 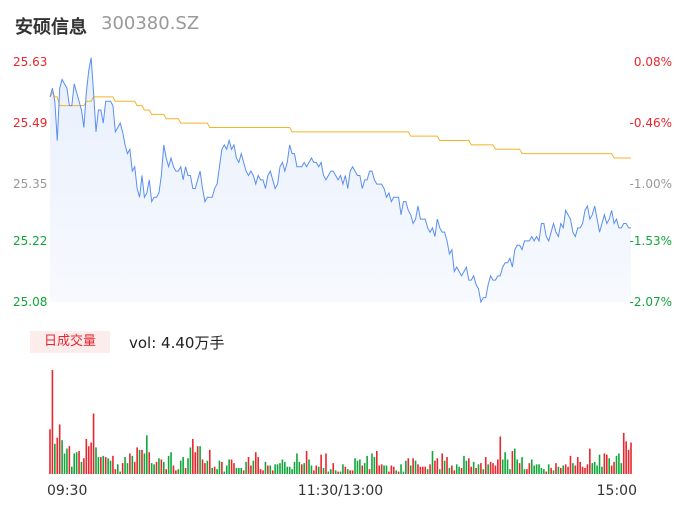 I want to click on y-right-tick-label: -0.46%, so click(x=651, y=123).